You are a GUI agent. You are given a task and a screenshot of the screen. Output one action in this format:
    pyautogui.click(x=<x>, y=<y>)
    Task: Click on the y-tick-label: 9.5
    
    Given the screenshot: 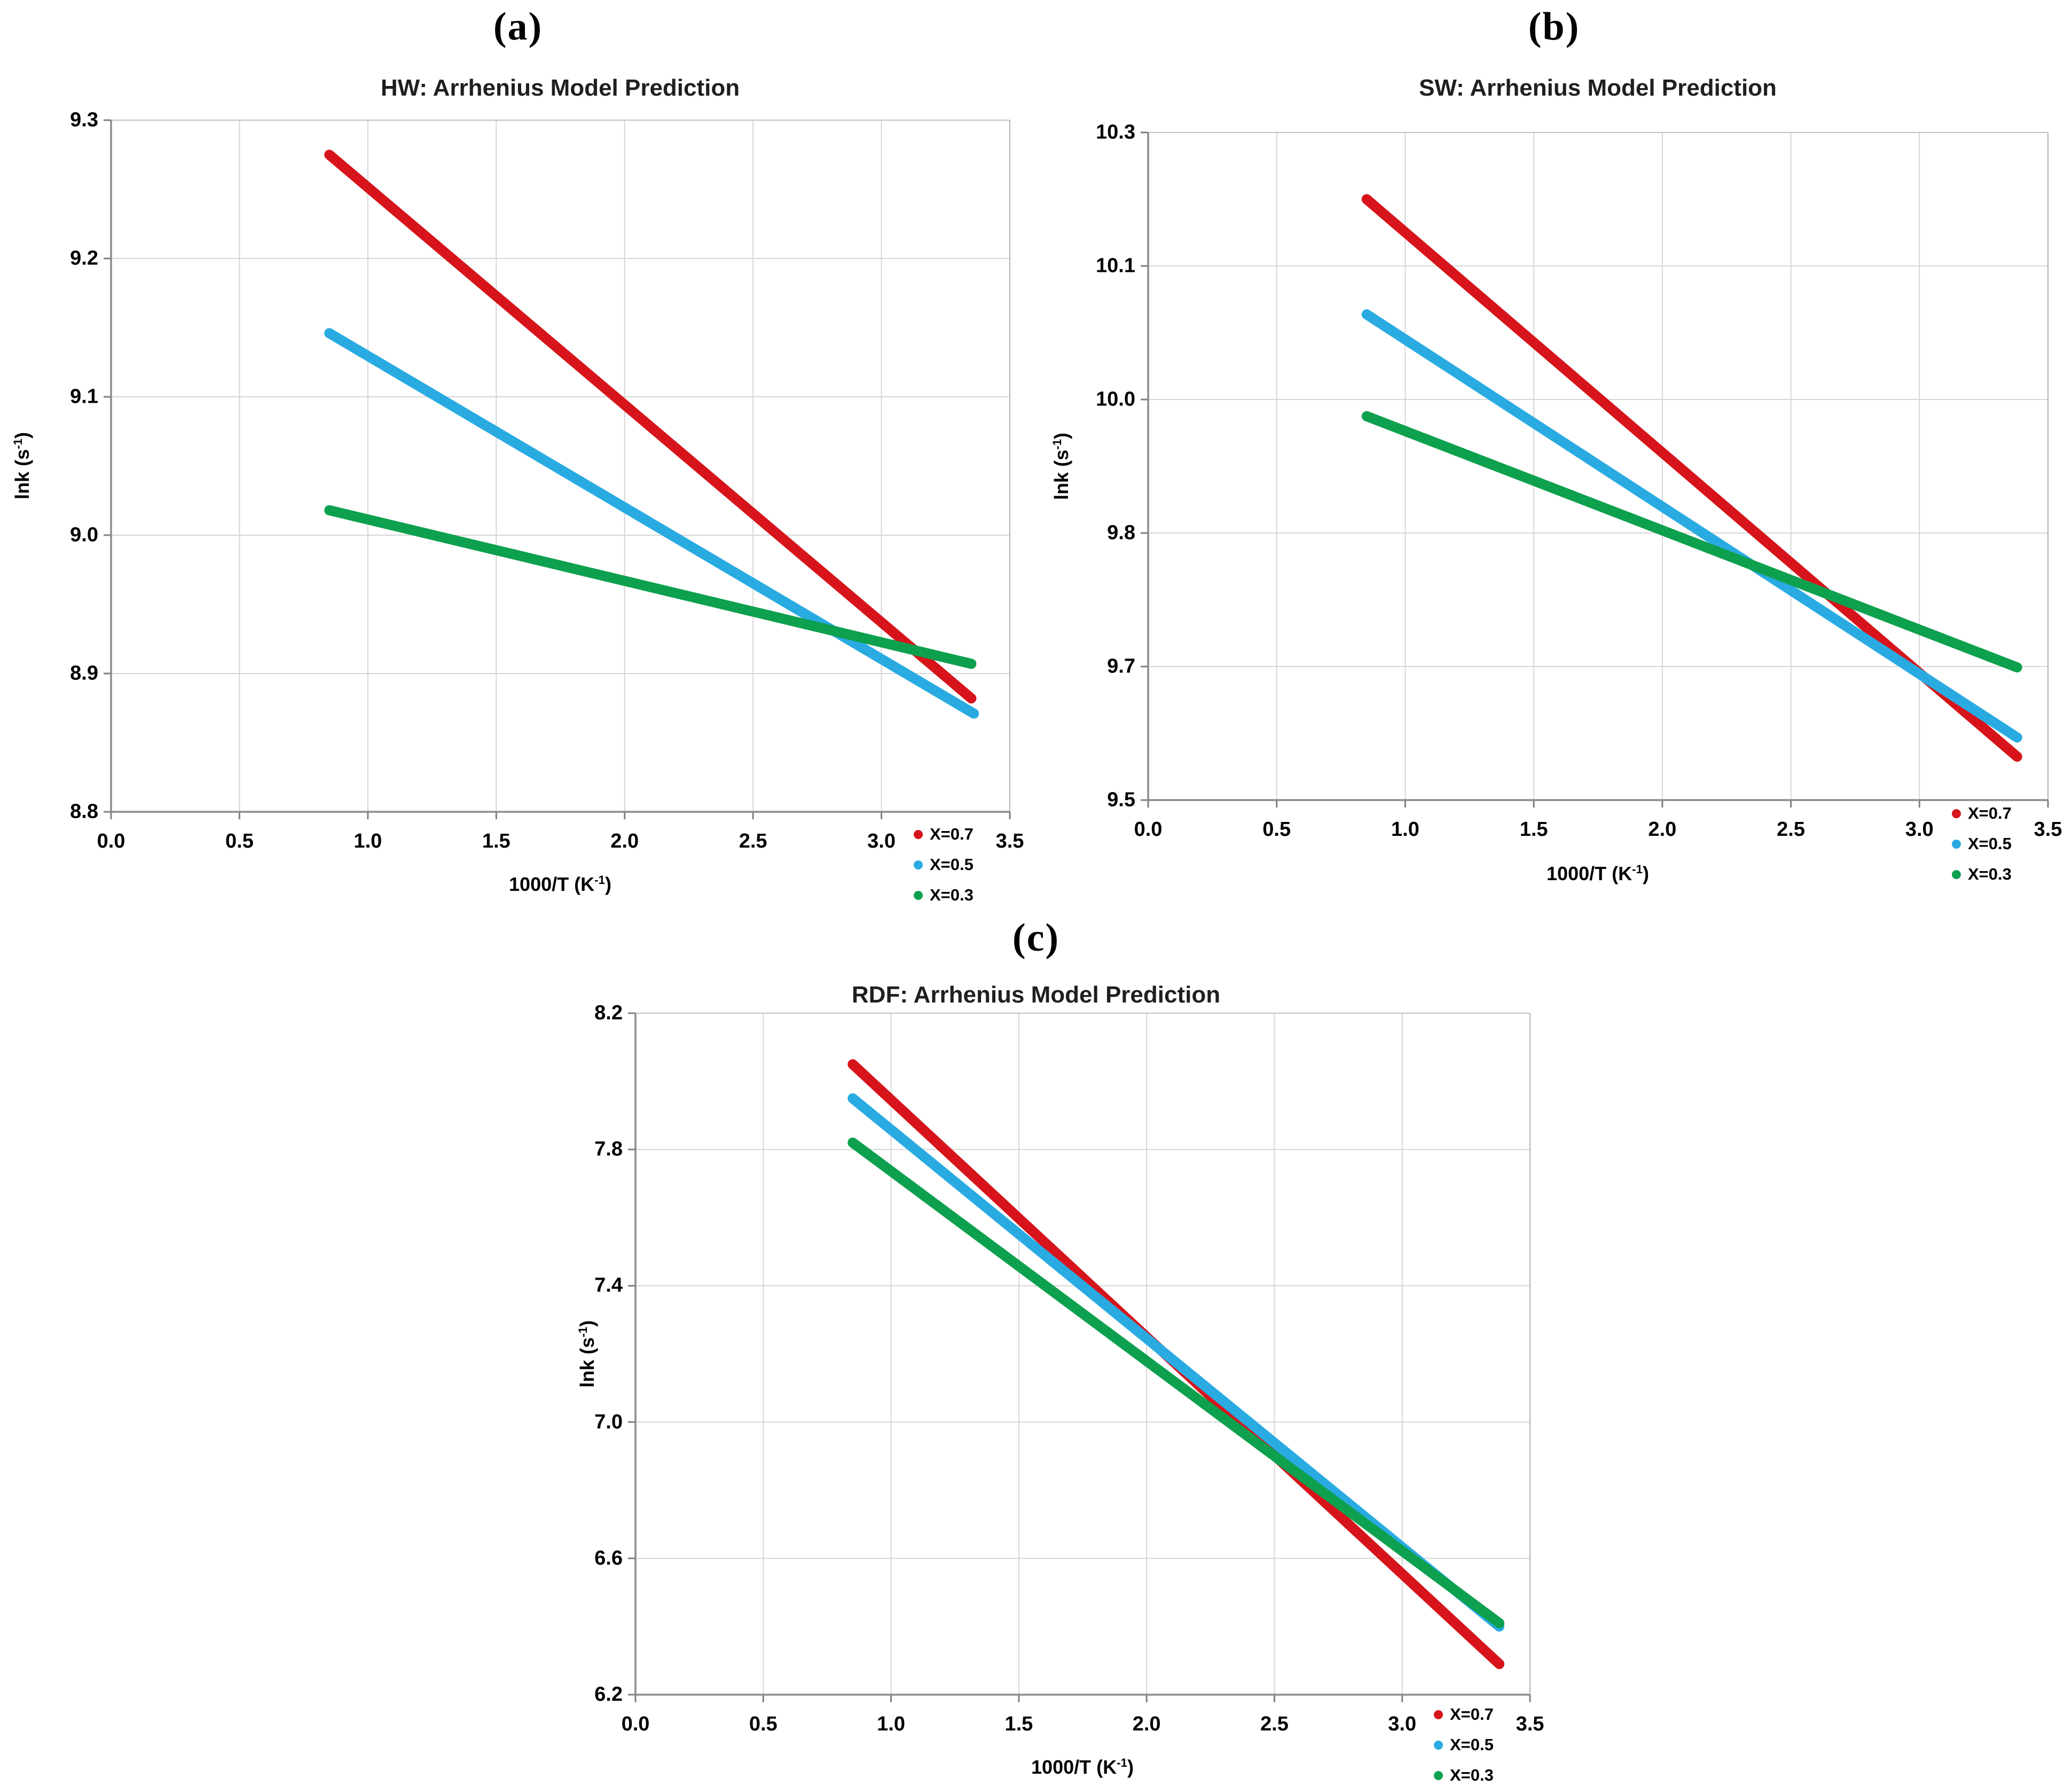 What is the action you would take?
    pyautogui.click(x=1121, y=799)
    